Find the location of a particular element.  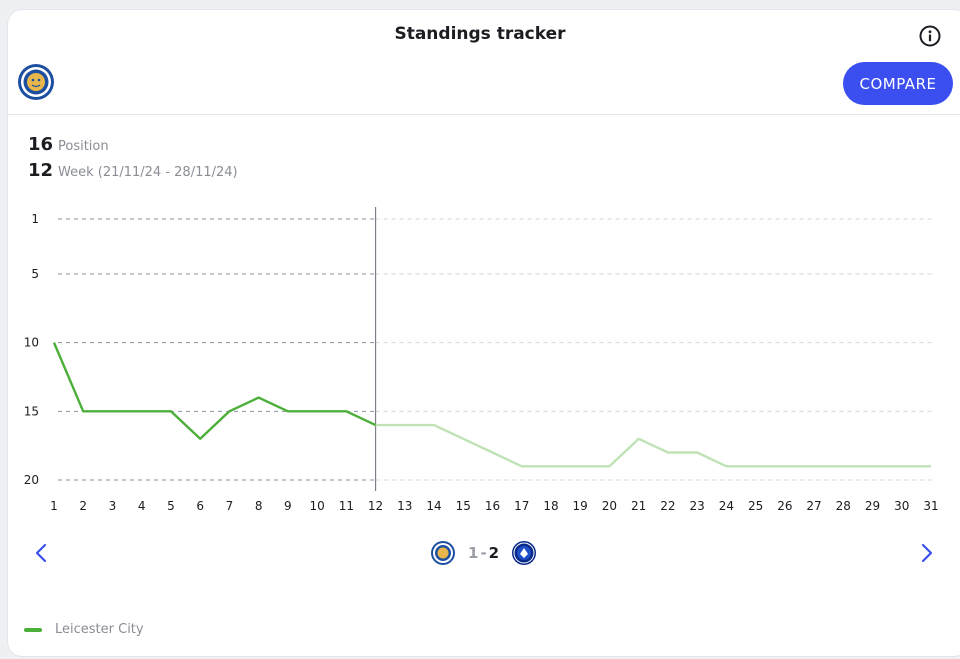

previous-week-icon is located at coordinates (41, 553).